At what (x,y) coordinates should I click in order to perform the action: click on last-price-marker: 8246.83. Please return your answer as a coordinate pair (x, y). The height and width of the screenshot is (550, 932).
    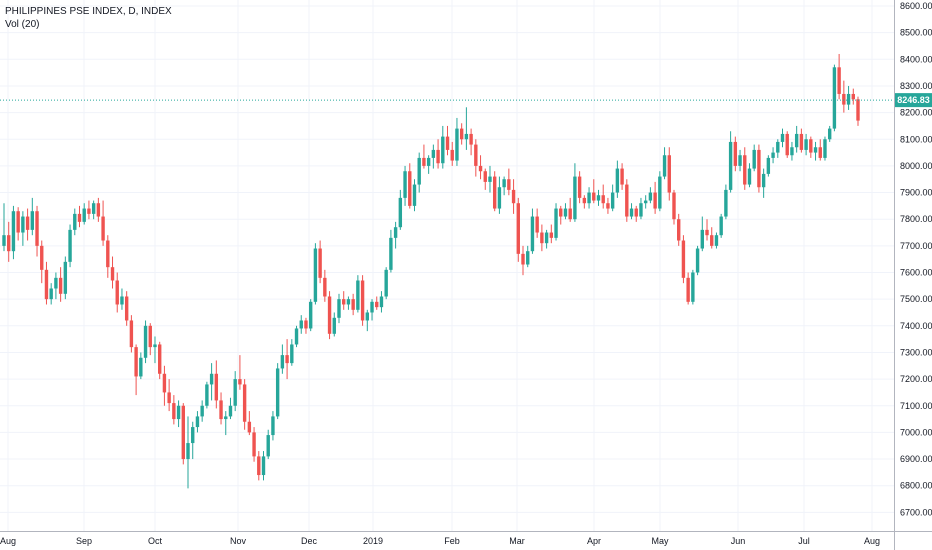
    Looking at the image, I should click on (466, 100).